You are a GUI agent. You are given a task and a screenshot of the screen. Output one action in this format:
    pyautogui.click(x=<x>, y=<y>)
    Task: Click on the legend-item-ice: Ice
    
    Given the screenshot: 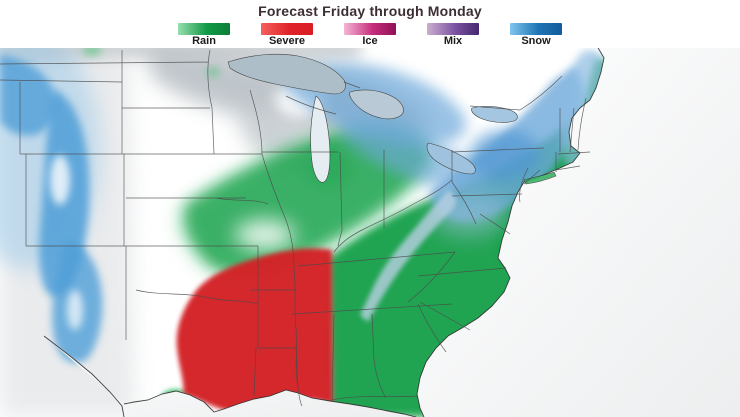 What is the action you would take?
    pyautogui.click(x=370, y=35)
    